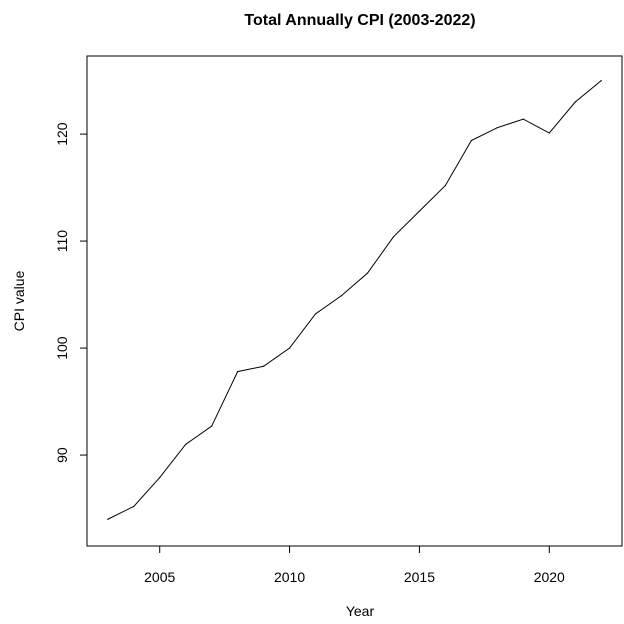 This screenshot has width=624, height=624. I want to click on x-axis: 2005 2010 2015 2020, so click(354, 565).